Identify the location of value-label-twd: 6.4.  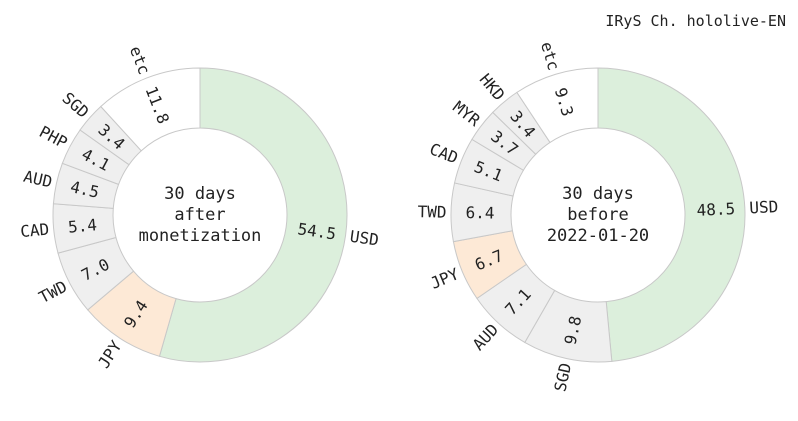
(479, 213).